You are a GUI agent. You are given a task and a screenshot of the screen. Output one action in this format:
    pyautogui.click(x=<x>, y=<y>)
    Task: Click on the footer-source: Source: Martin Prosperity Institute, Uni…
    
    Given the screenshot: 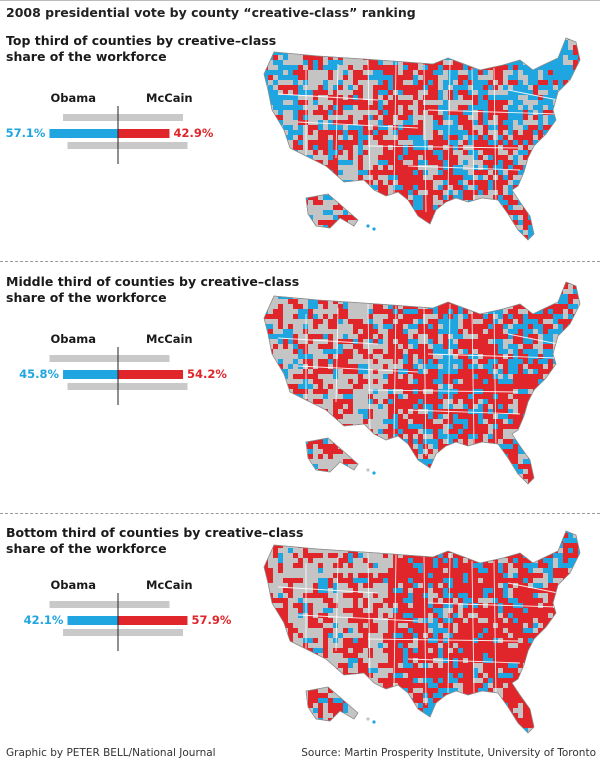 What is the action you would take?
    pyautogui.click(x=448, y=753)
    